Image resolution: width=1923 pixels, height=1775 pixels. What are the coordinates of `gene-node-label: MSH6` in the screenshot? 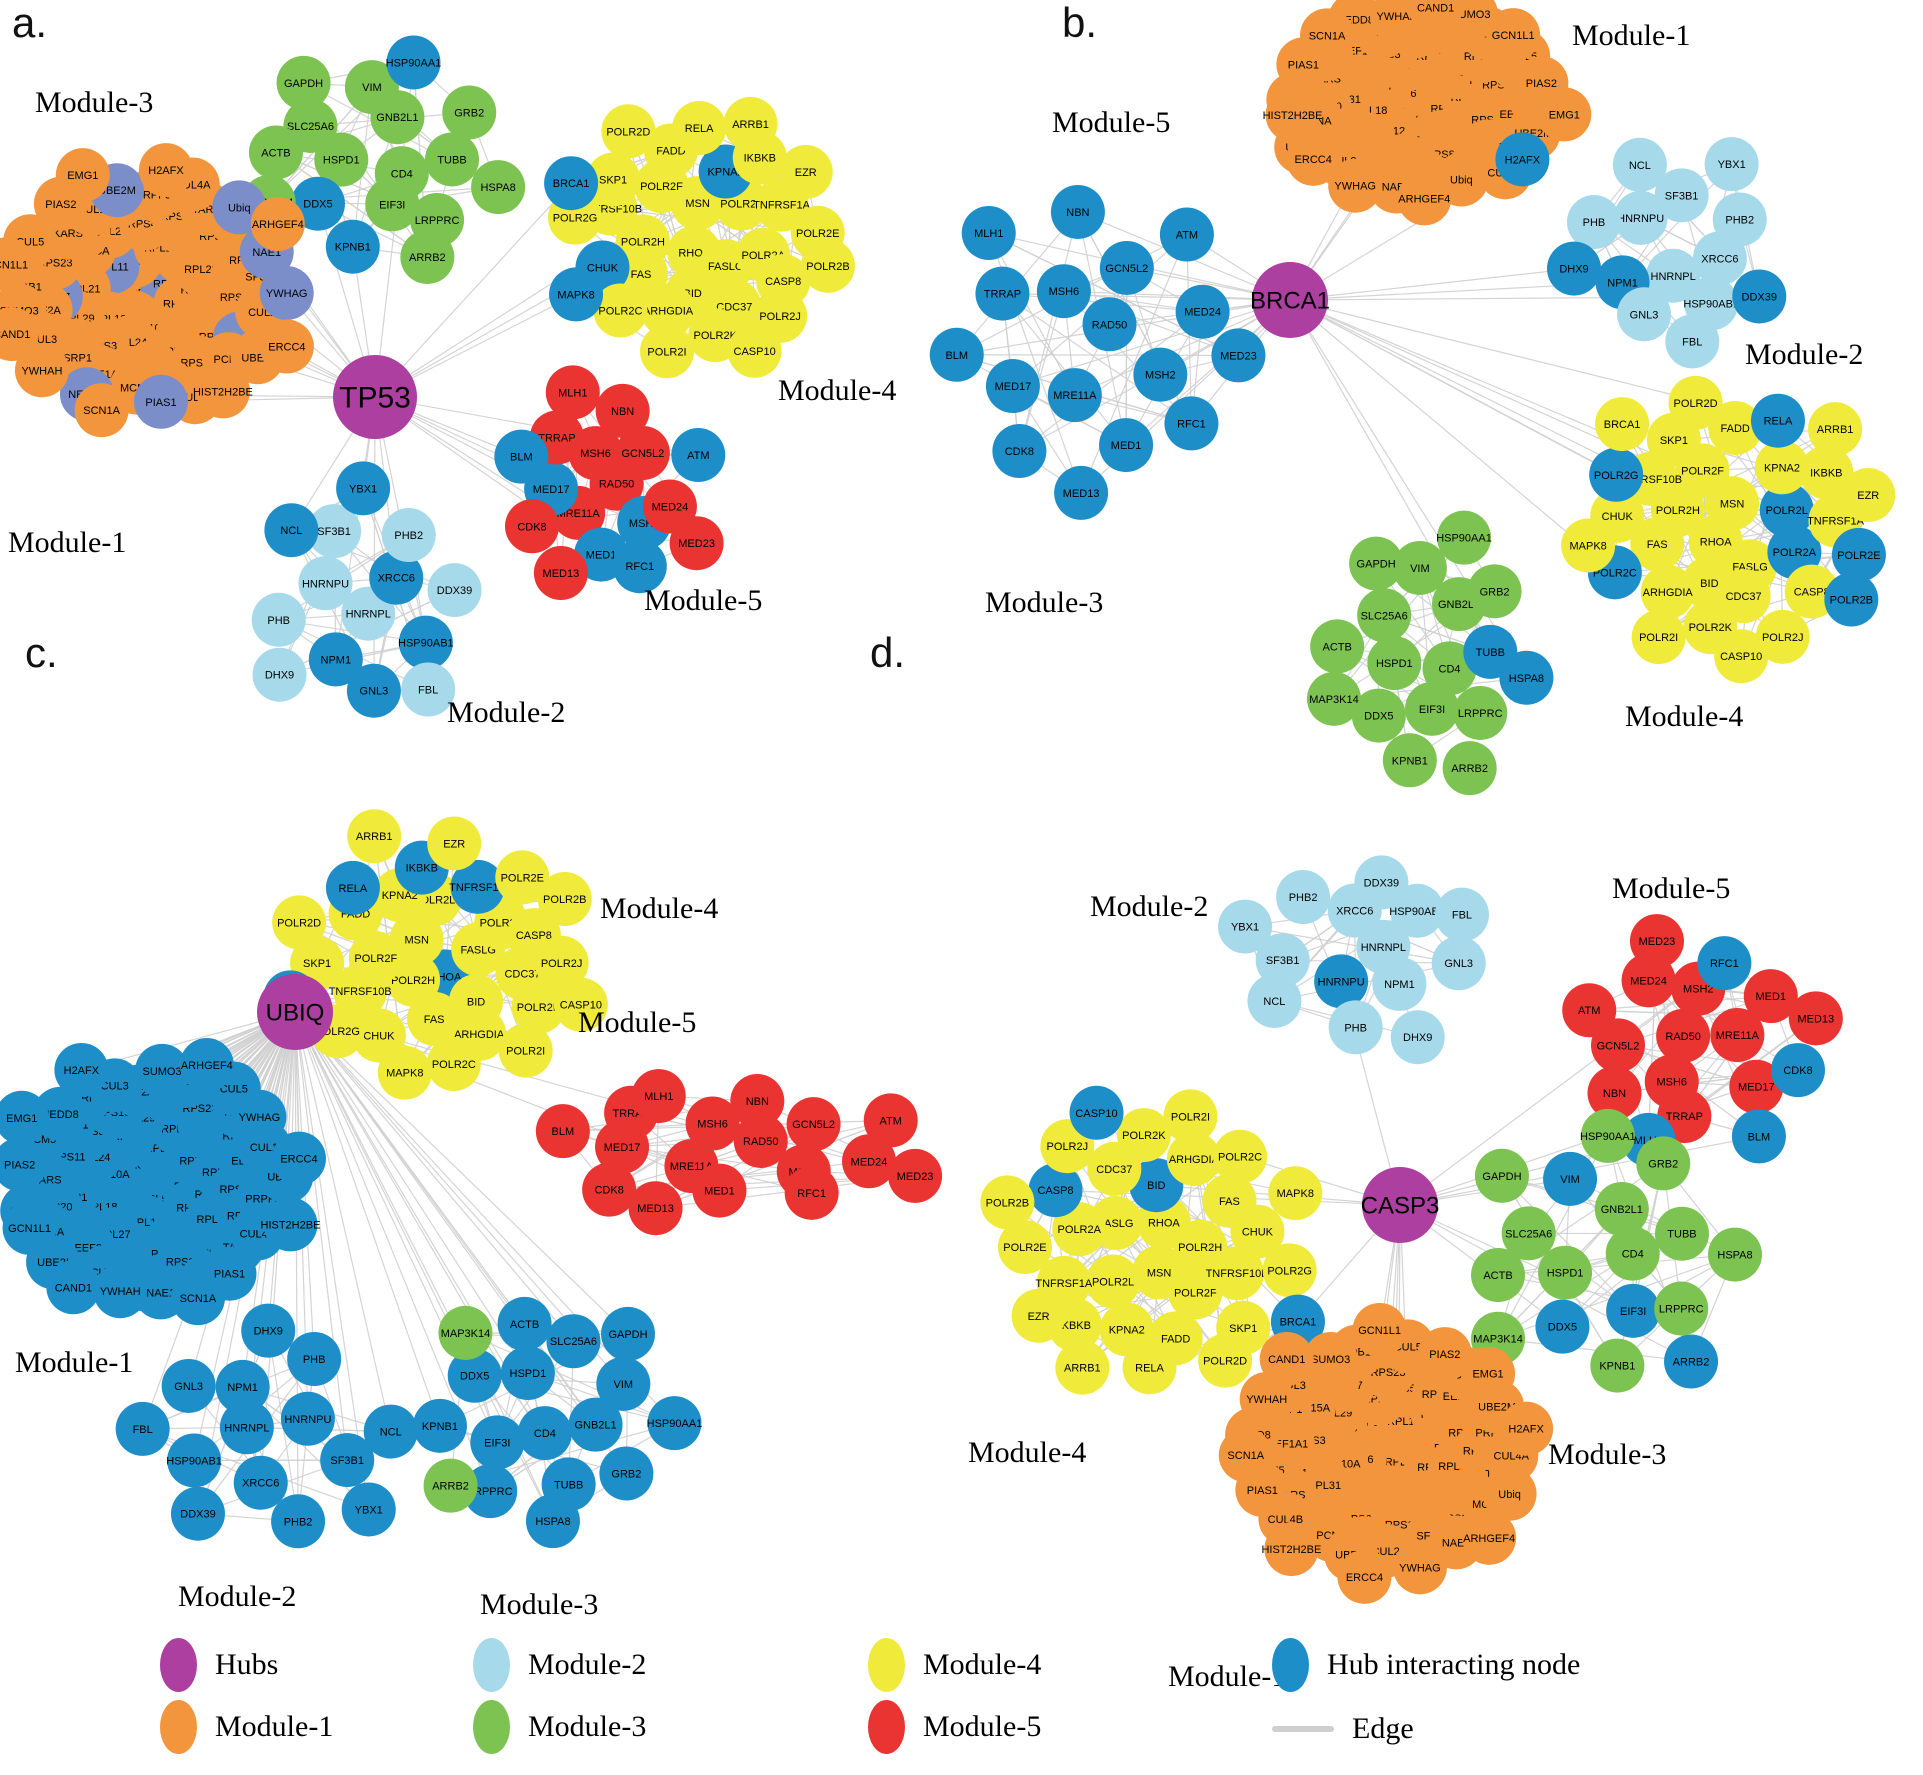 It's located at (1671, 1083).